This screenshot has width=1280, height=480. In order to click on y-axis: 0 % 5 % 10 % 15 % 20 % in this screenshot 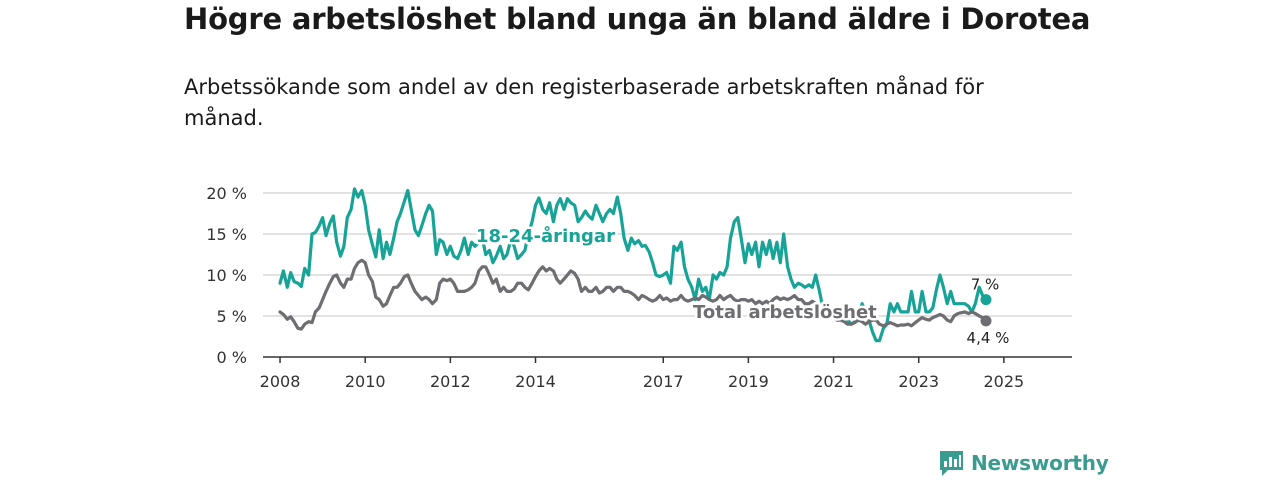, I will do `click(226, 275)`.